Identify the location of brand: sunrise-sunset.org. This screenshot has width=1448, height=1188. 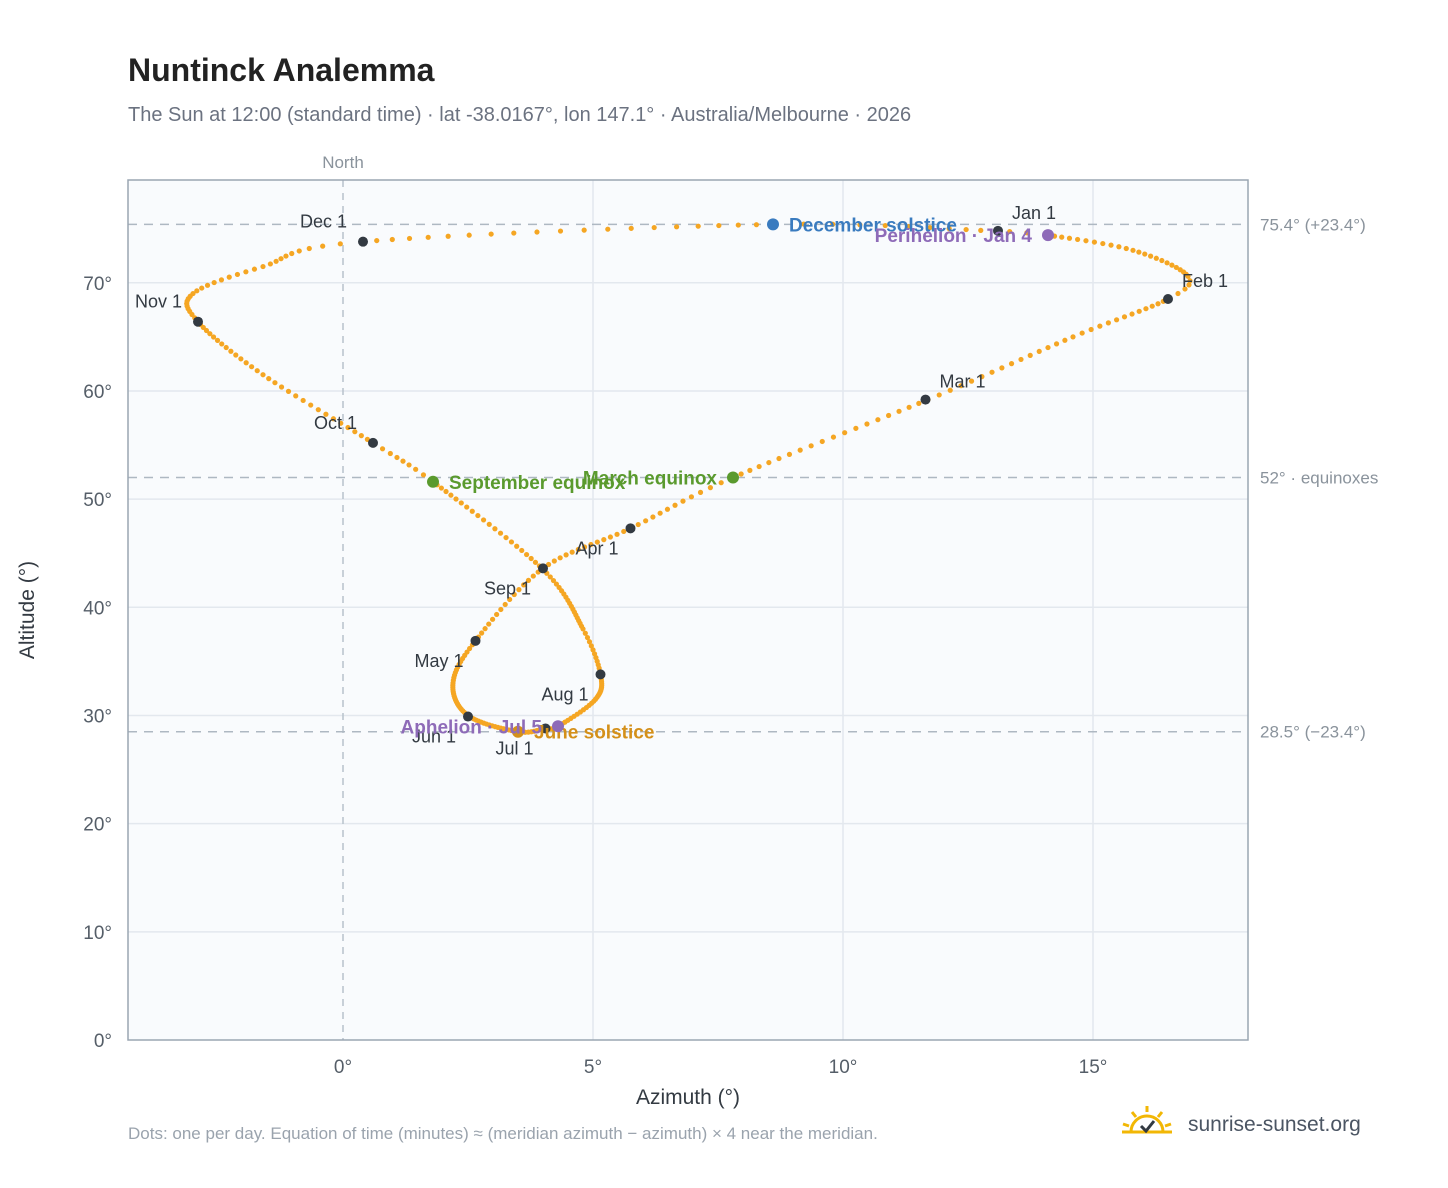
(1240, 1124).